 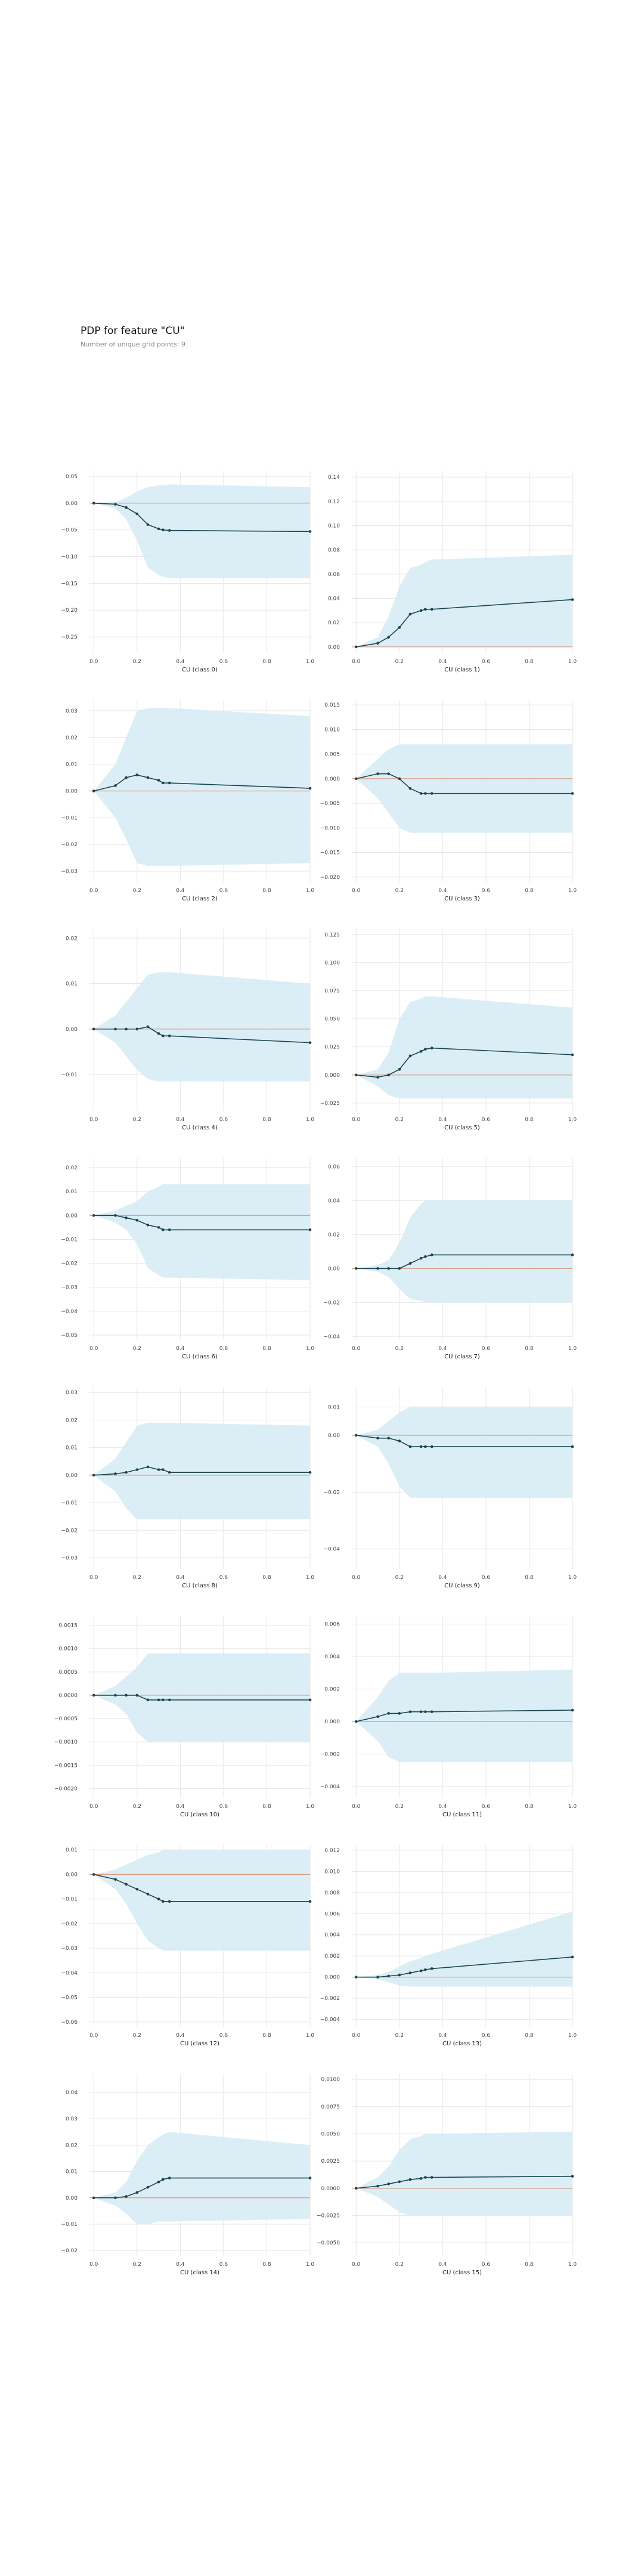 What do you see at coordinates (69, 1673) in the screenshot?
I see `y-tick-label: 0.0005` at bounding box center [69, 1673].